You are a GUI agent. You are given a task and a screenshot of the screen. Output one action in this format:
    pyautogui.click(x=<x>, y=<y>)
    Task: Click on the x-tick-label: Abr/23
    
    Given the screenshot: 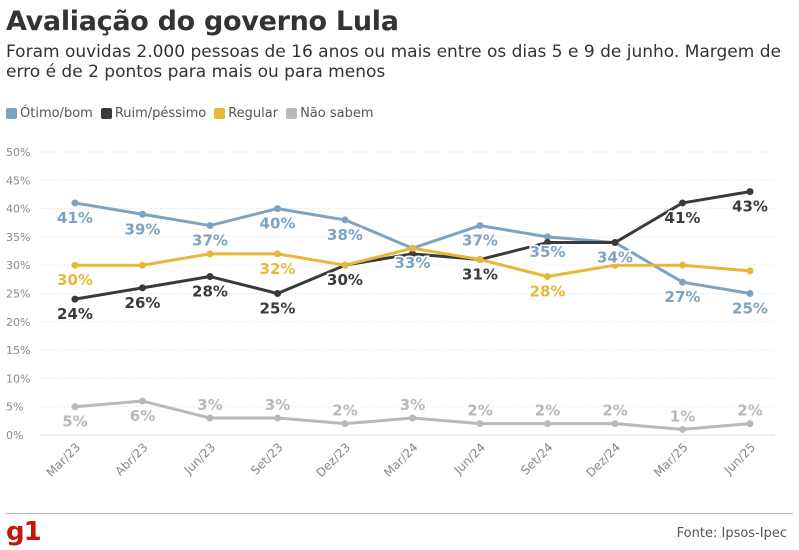 What is the action you would take?
    pyautogui.click(x=131, y=459)
    